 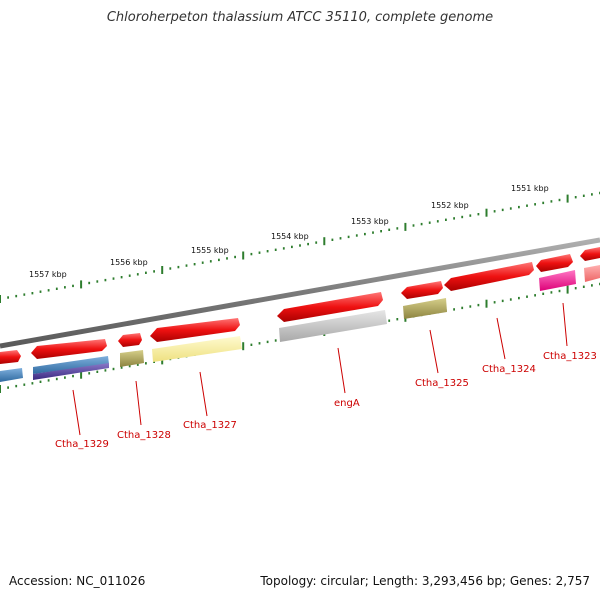 I want to click on gene-label-ctha-1325: Ctha_1325, so click(x=442, y=383).